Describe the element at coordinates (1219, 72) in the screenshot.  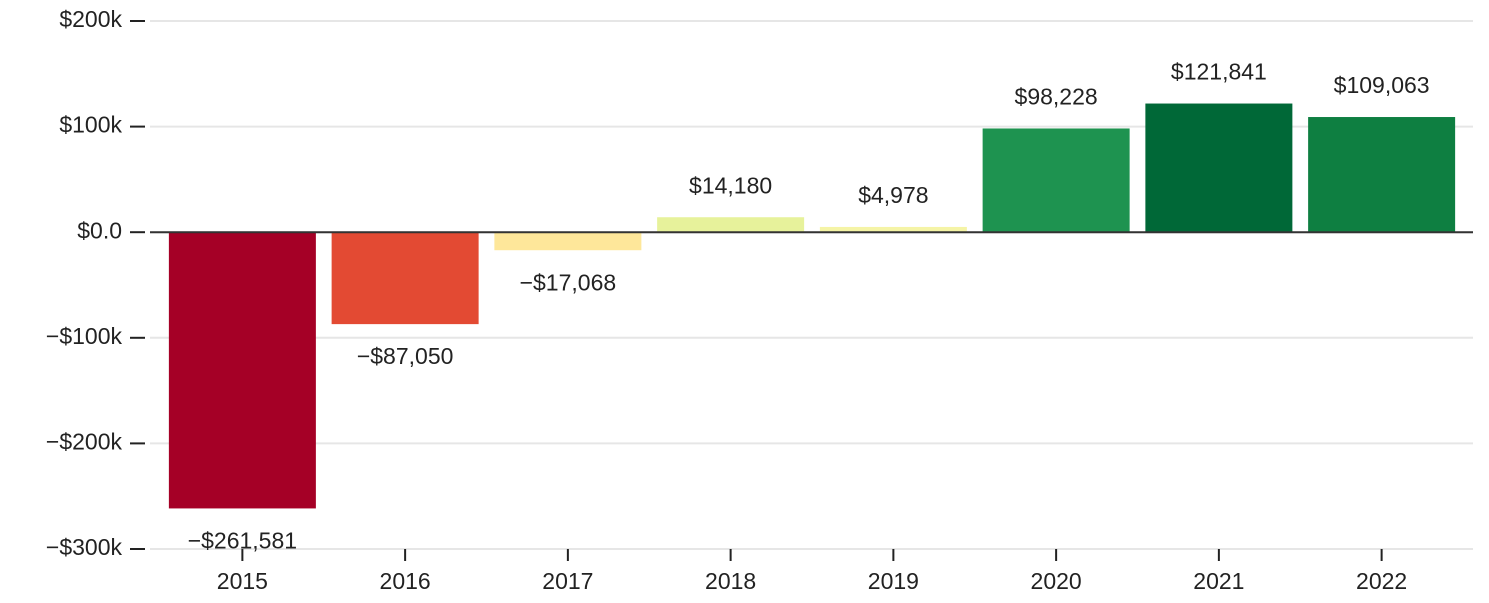
I see `value-label: $121,841` at that location.